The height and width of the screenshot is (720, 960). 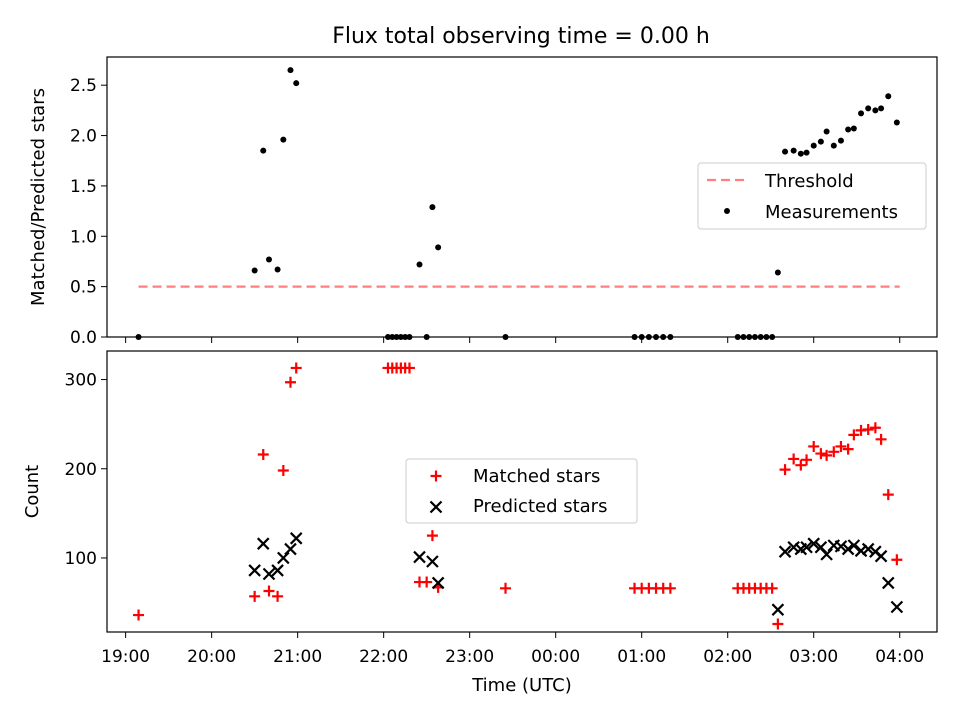 I want to click on y-axis-label: Count, so click(x=32, y=491).